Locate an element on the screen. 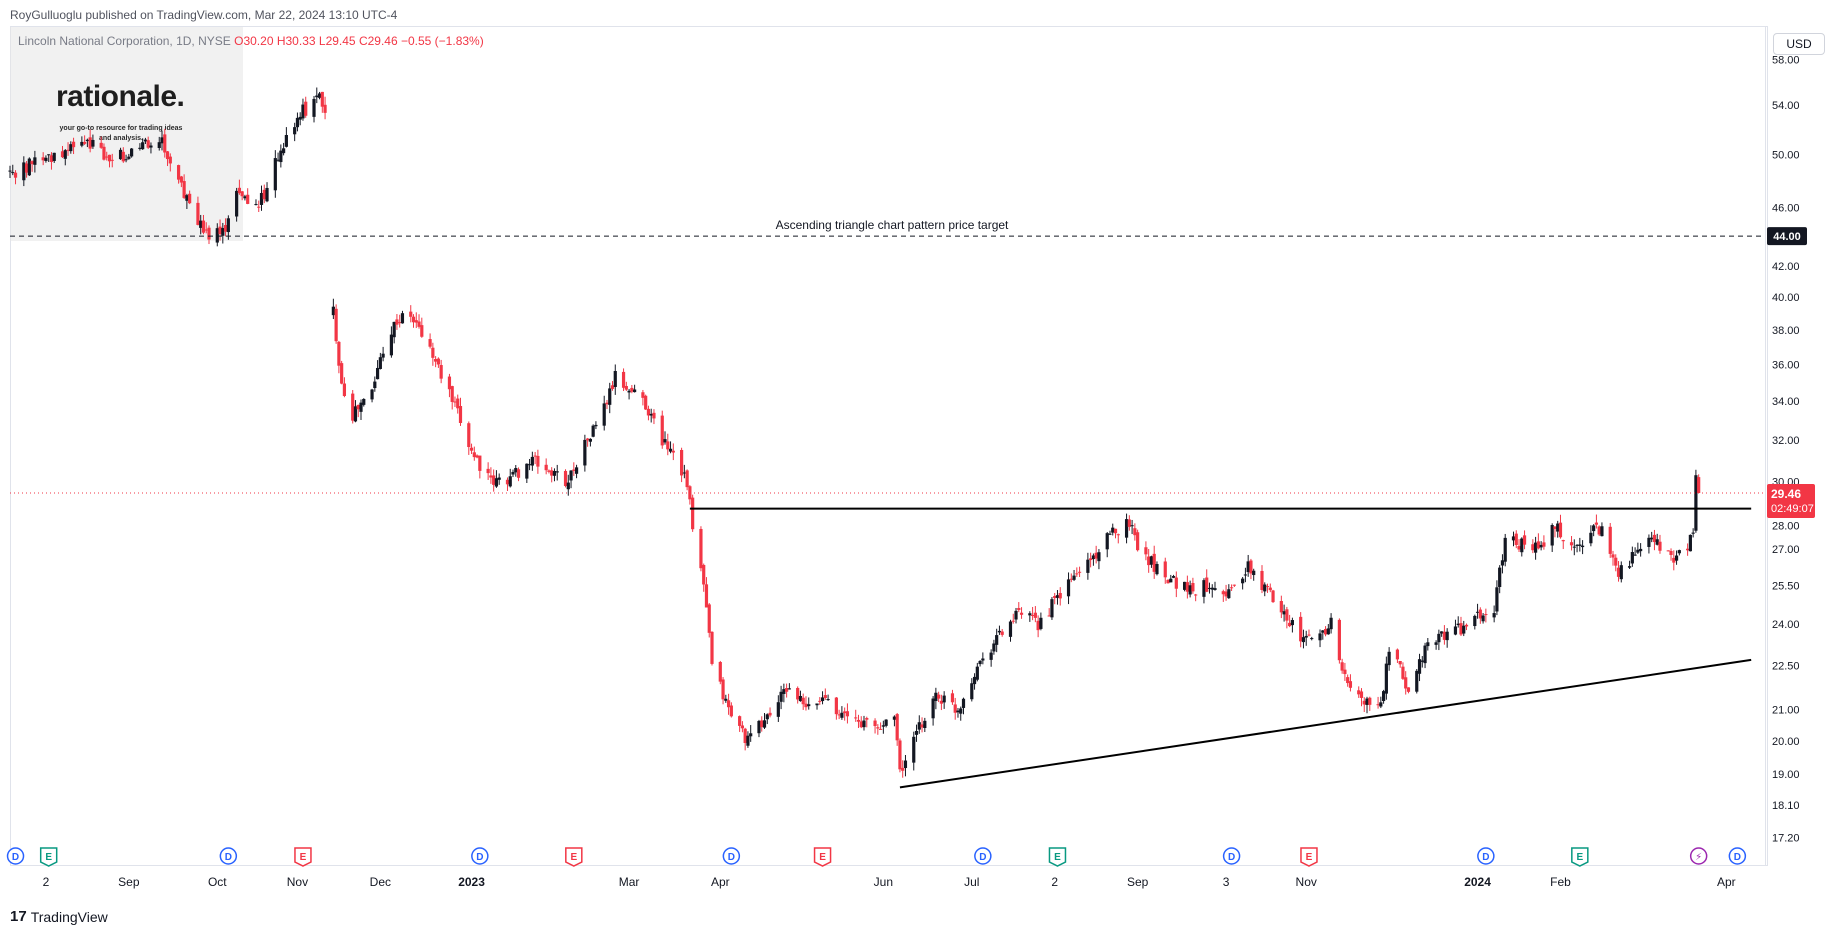 This screenshot has height=931, width=1835. logo-title: rationale. is located at coordinates (120, 96).